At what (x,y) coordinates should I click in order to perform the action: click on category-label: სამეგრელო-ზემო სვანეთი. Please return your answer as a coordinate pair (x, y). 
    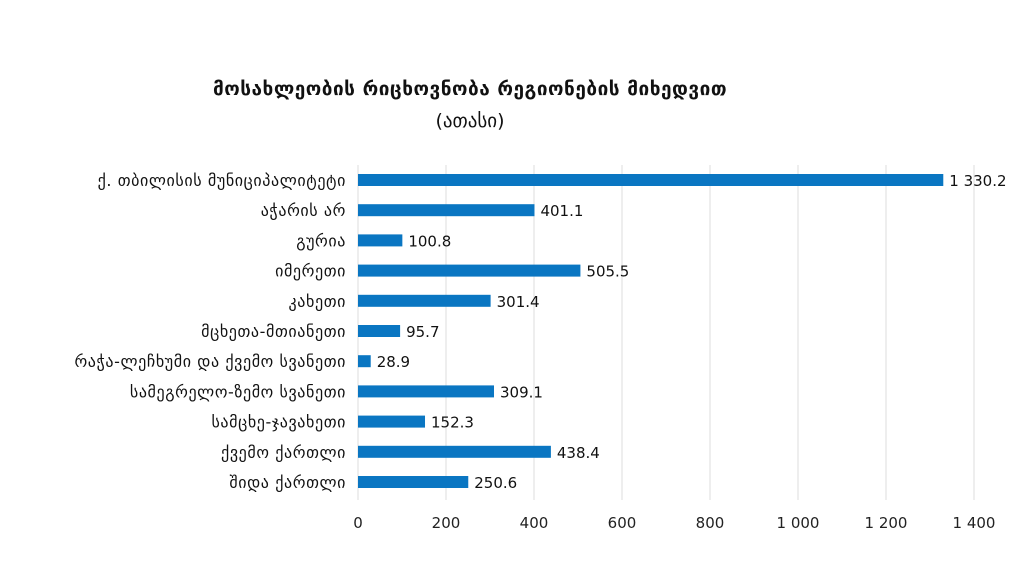
    Looking at the image, I should click on (238, 391).